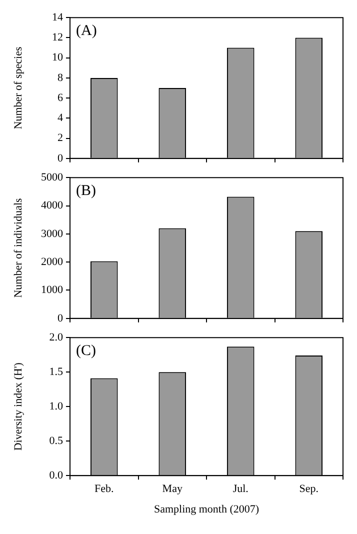 This screenshot has width=357, height=534. I want to click on y-tick-label: 5000, so click(52, 177).